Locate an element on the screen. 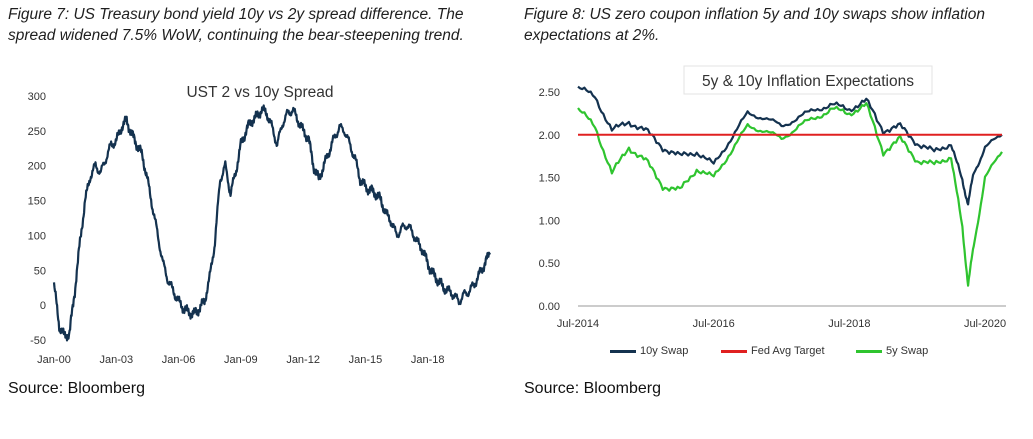 Image resolution: width=1033 pixels, height=439 pixels. y-tick-label: -50 is located at coordinates (38, 341).